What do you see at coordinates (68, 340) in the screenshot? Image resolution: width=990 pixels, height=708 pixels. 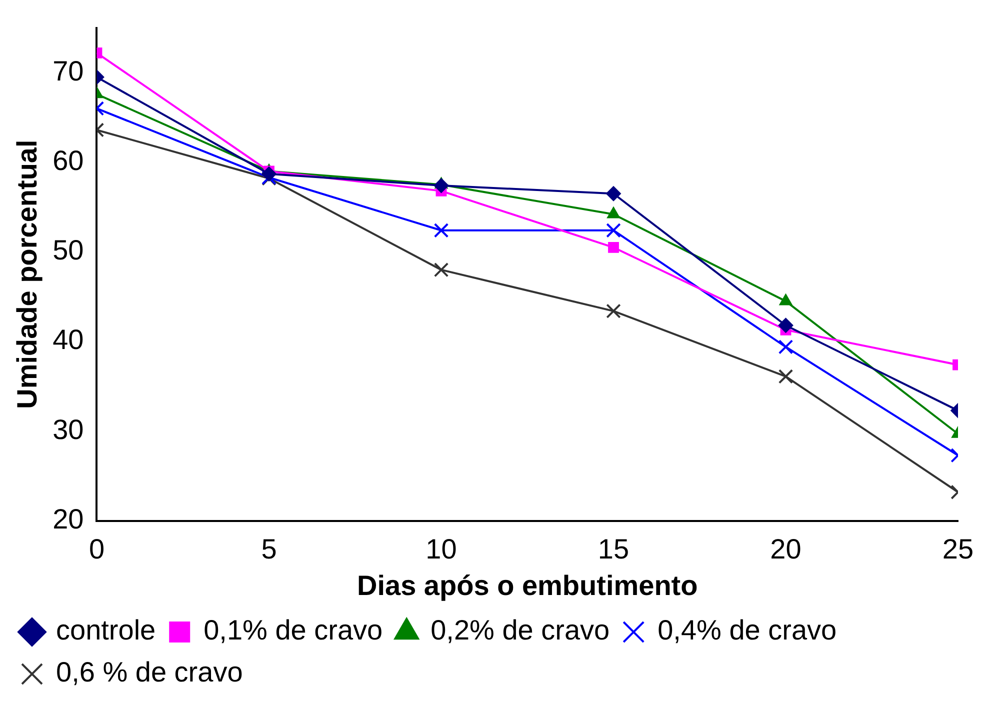 I see `y-tick-label: 40` at bounding box center [68, 340].